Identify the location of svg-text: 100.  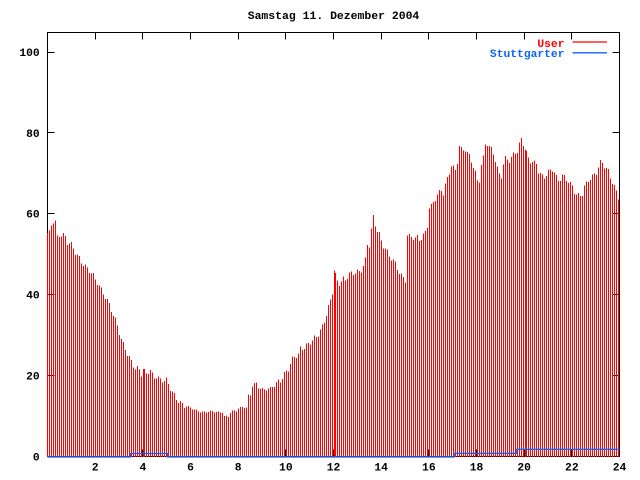
(29, 54).